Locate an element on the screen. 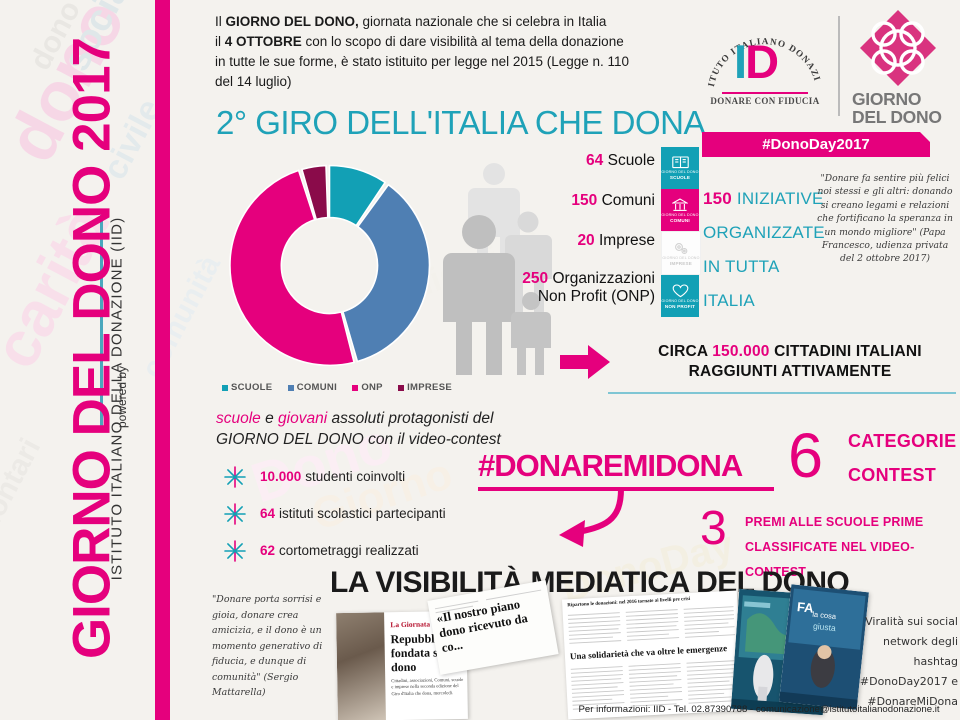 This screenshot has width=960, height=720. six-number: 6 is located at coordinates (806, 456).